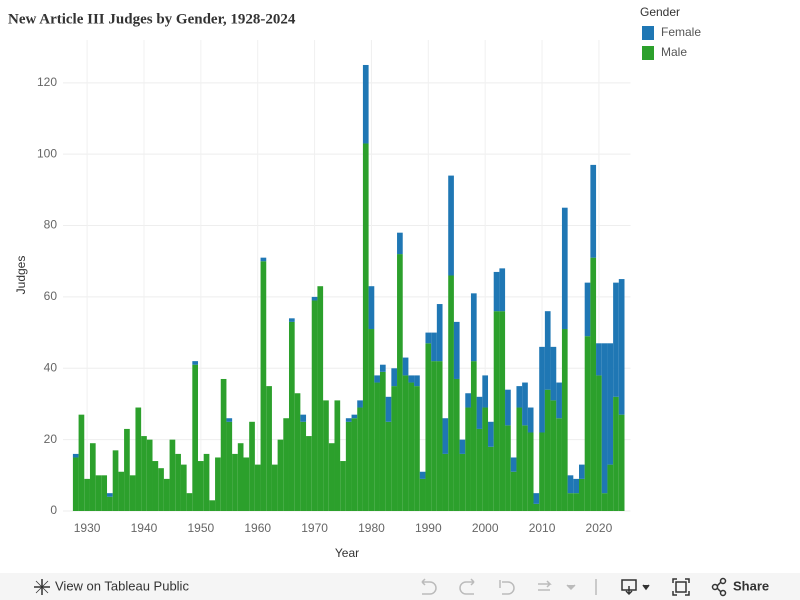  I want to click on share-icon, so click(719, 587).